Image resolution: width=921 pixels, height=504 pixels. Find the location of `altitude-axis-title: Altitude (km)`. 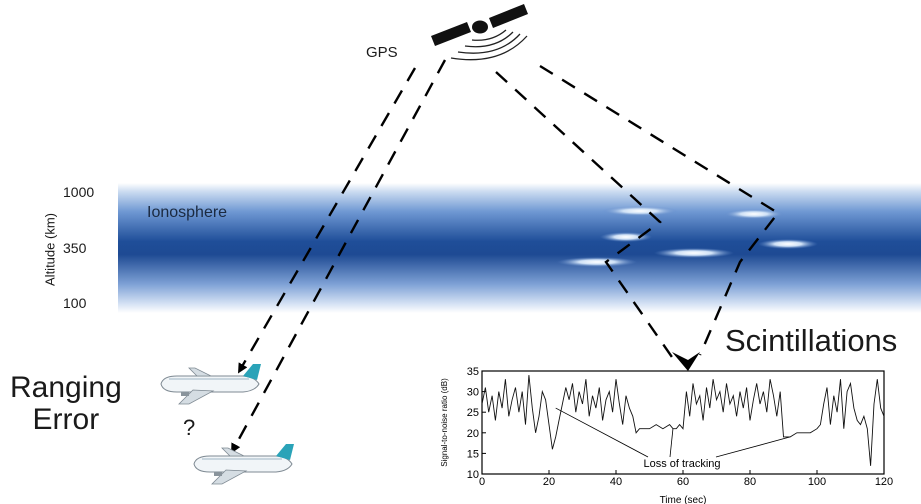

altitude-axis-title: Altitude (km) is located at coordinates (50, 249).